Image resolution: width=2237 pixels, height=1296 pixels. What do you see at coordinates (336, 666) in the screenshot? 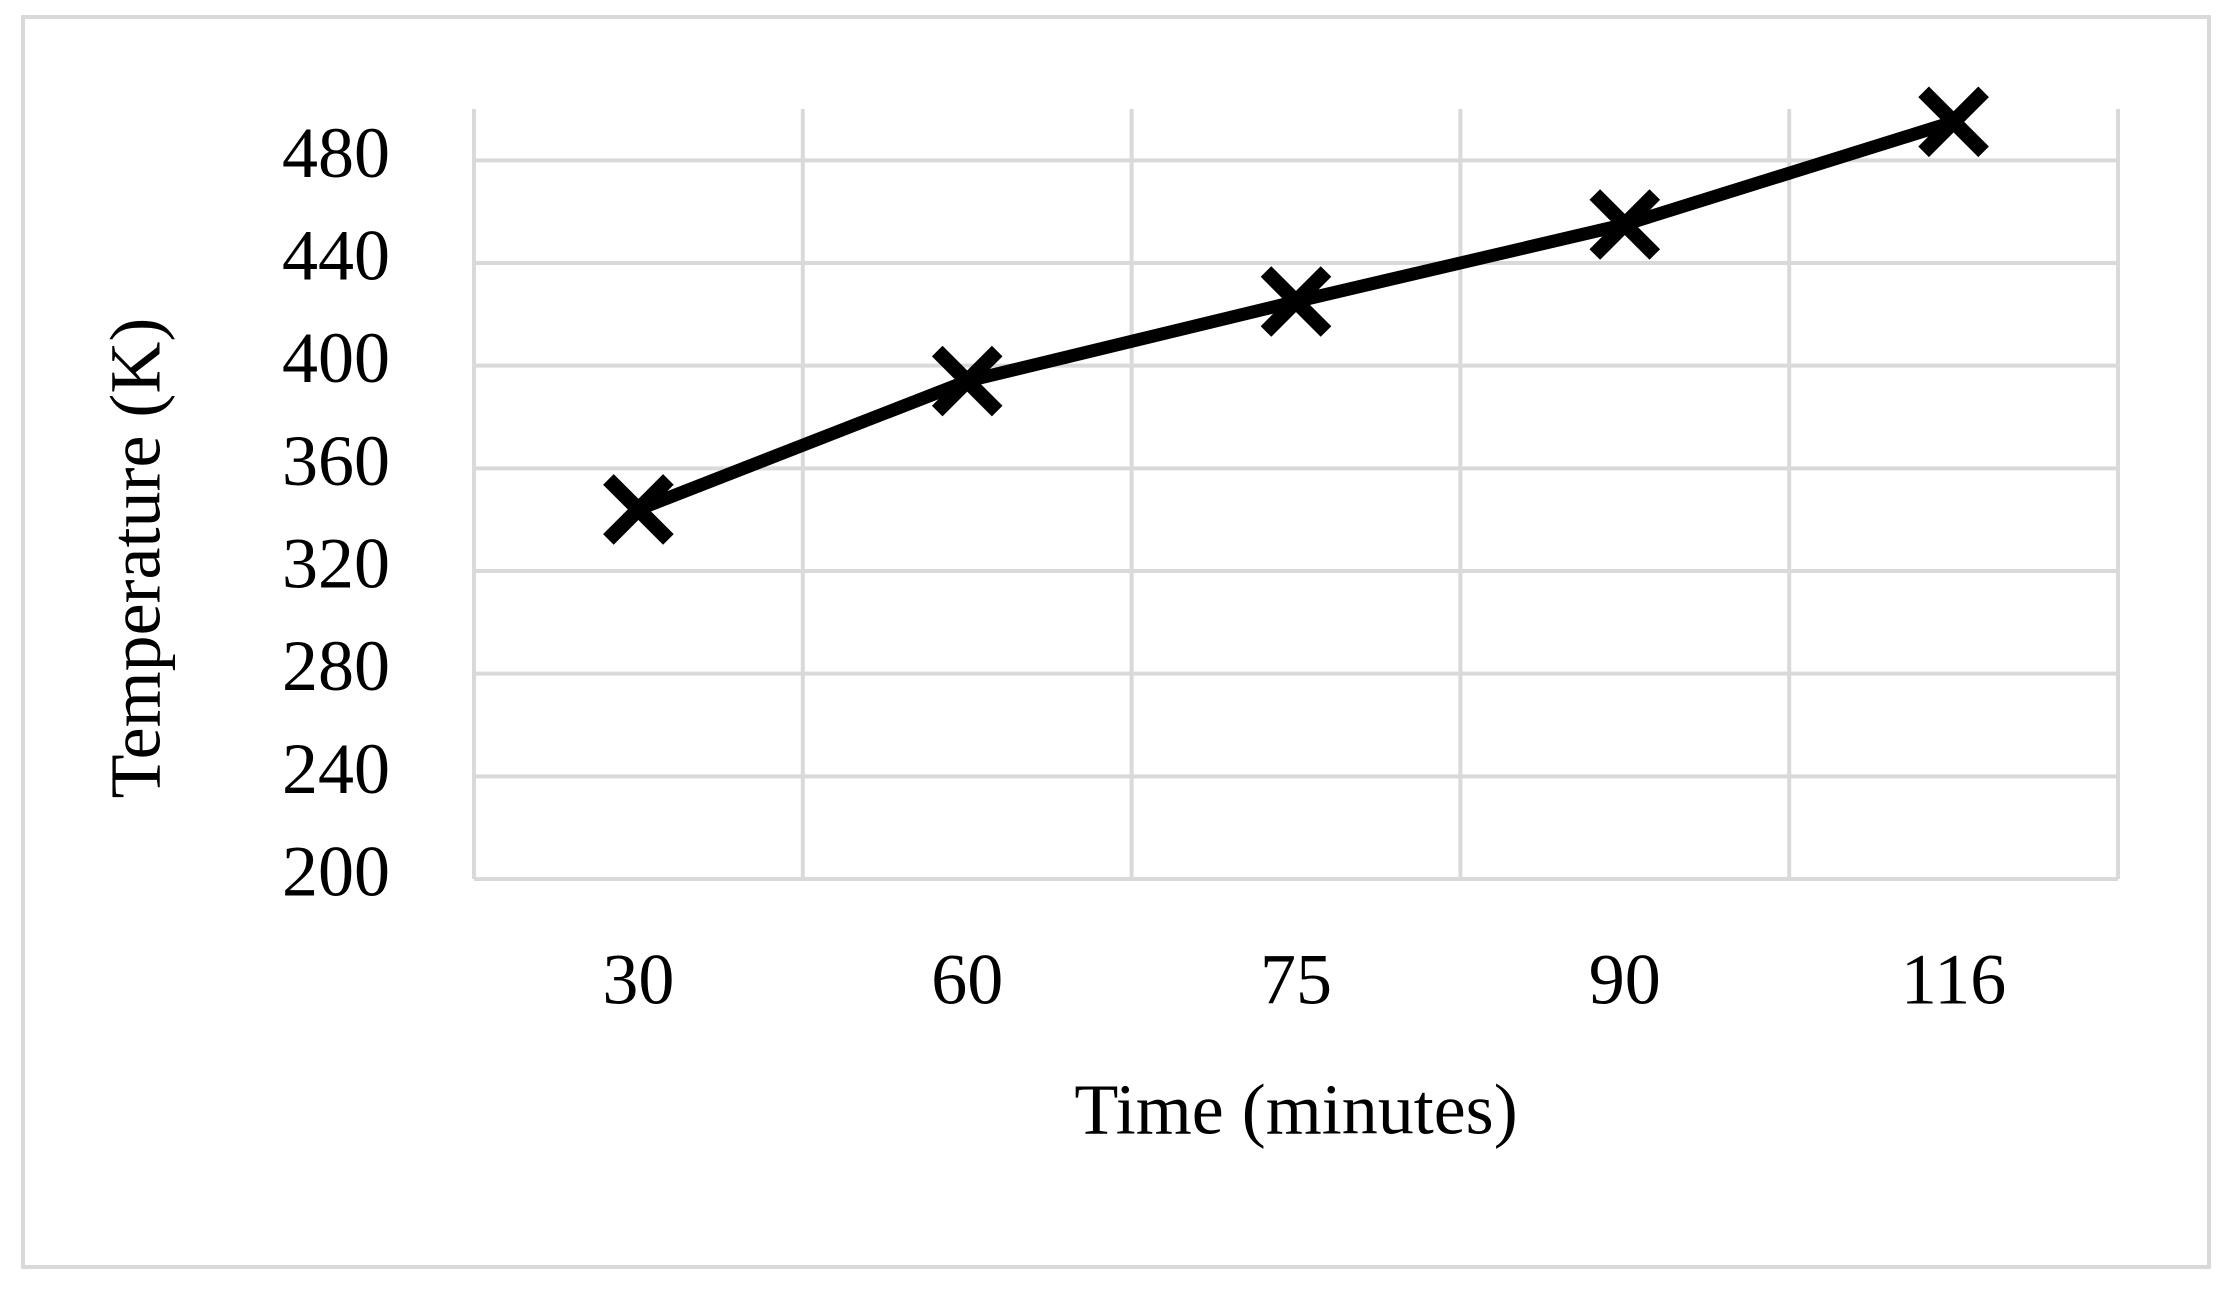
I see `y-tick-label: 280` at bounding box center [336, 666].